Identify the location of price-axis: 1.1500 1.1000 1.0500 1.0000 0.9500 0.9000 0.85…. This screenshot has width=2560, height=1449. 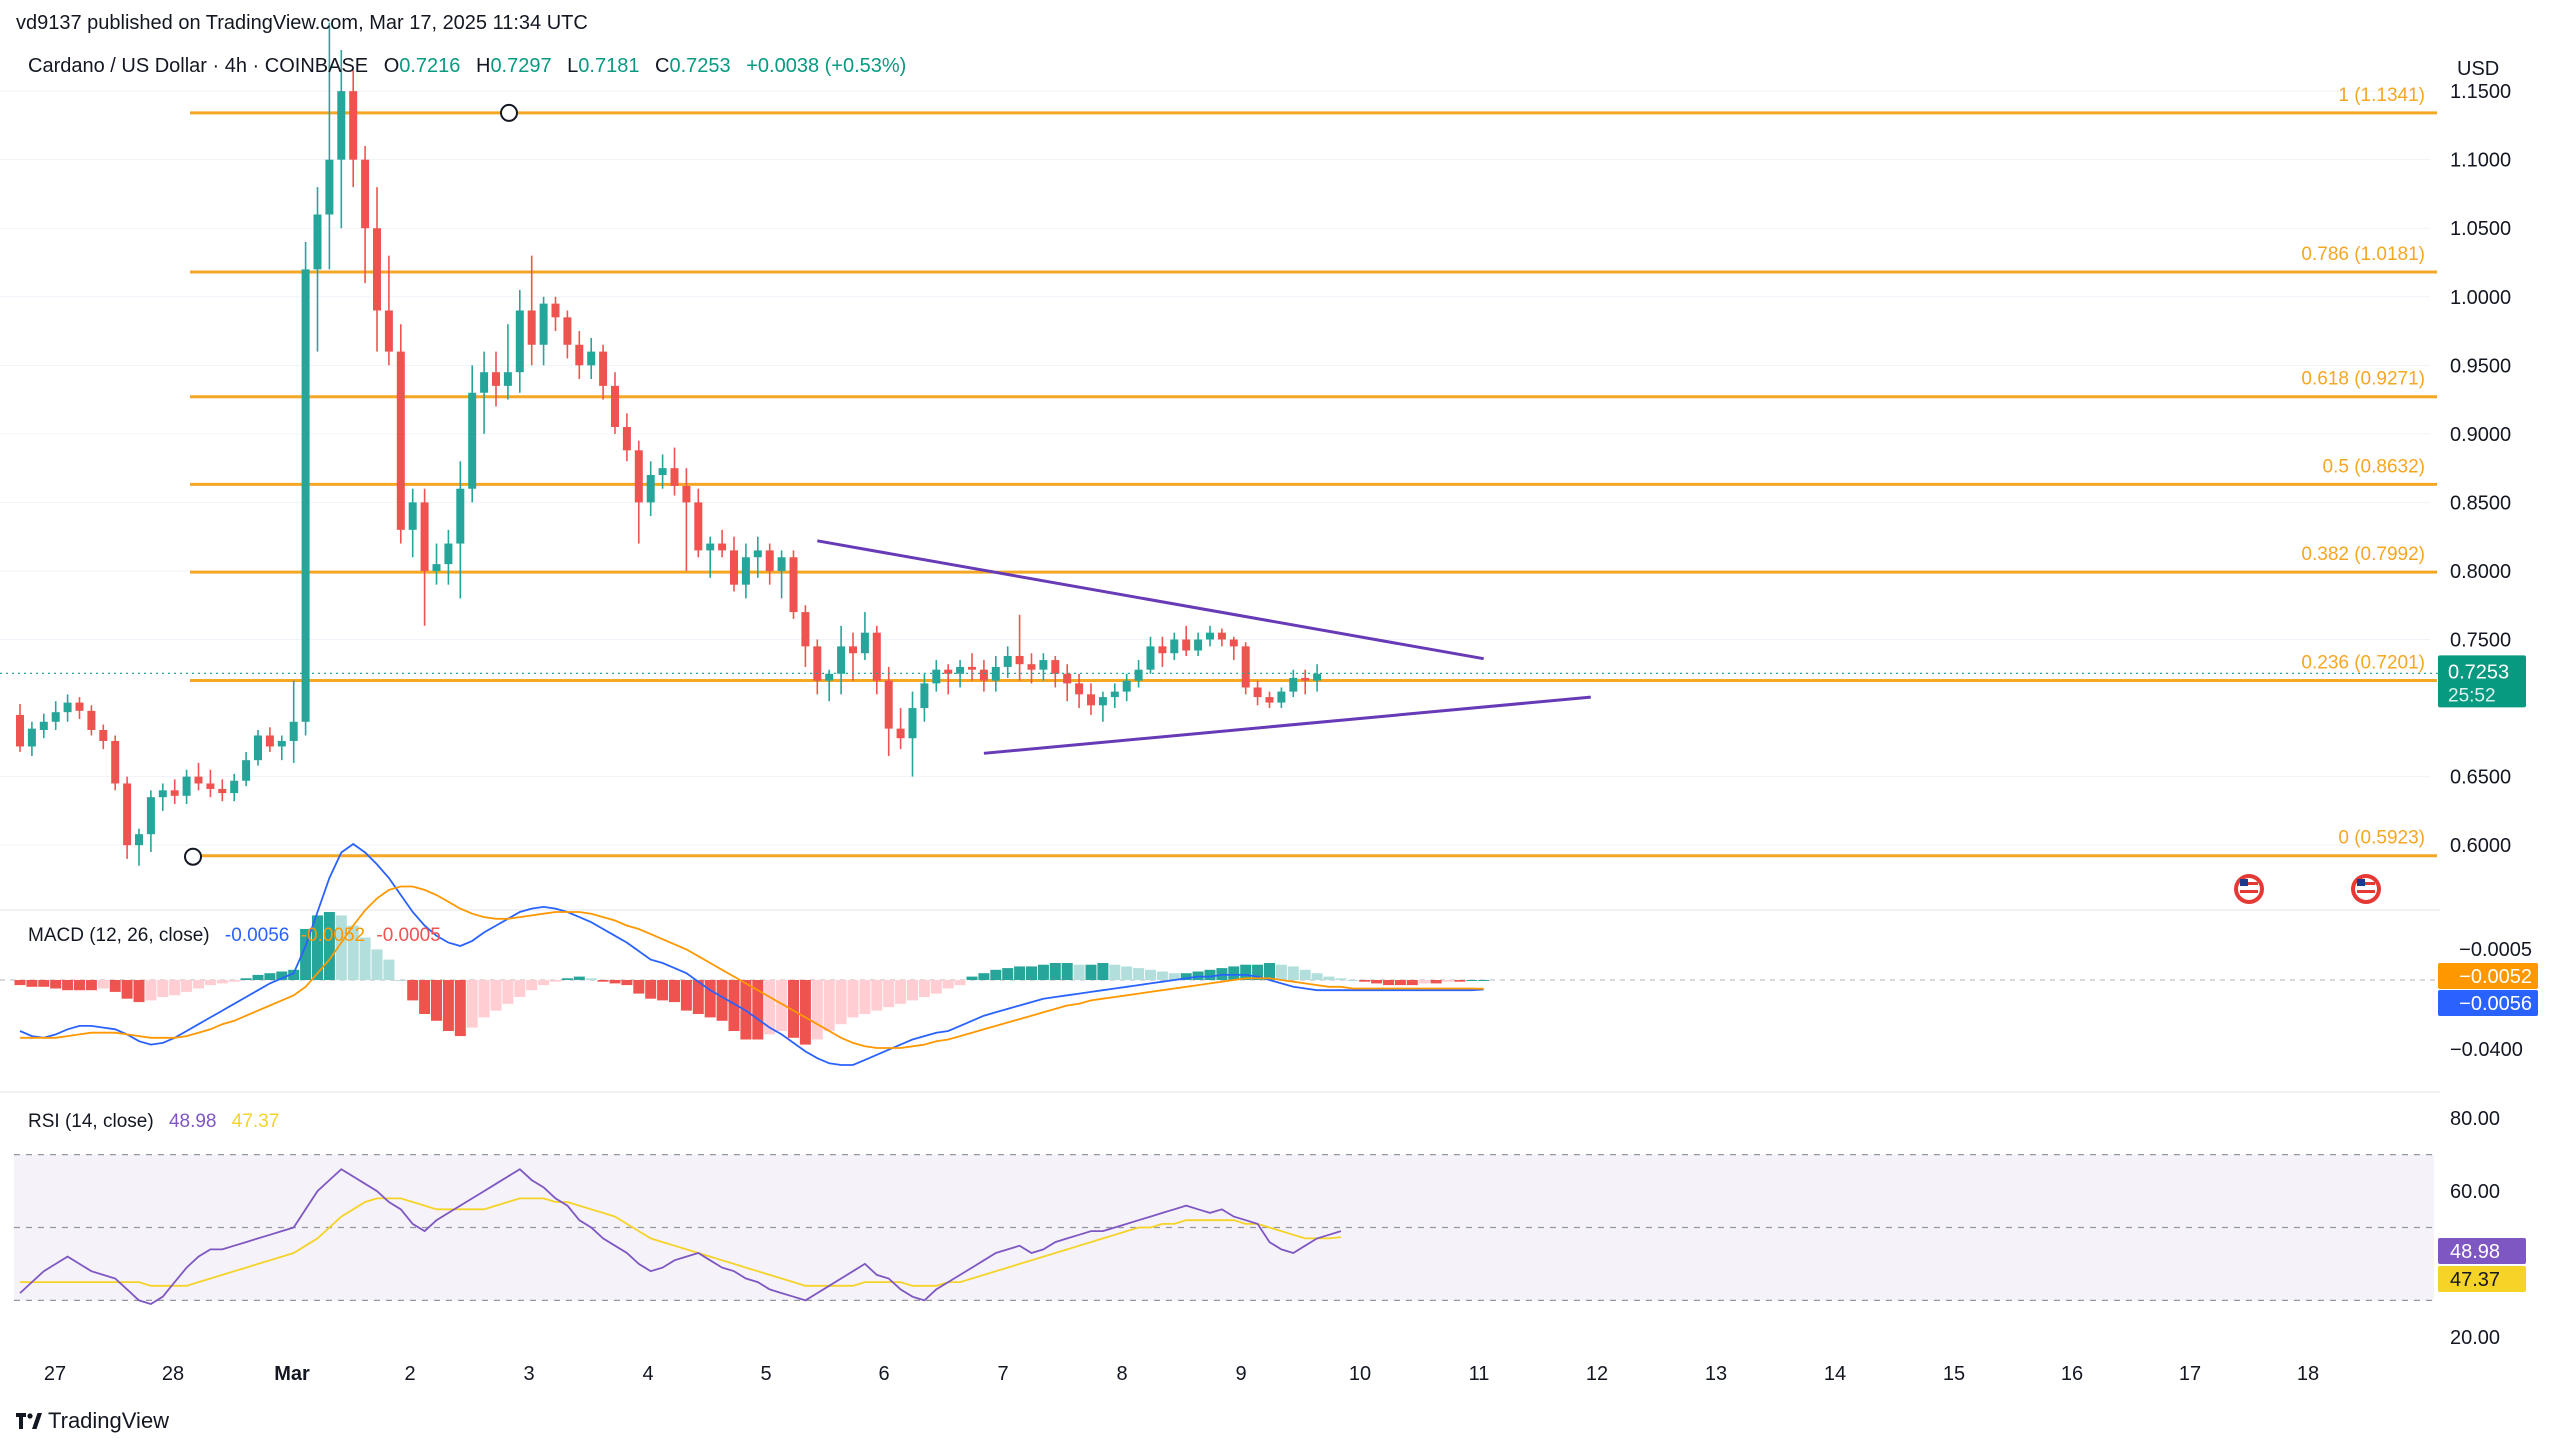
(2482, 469).